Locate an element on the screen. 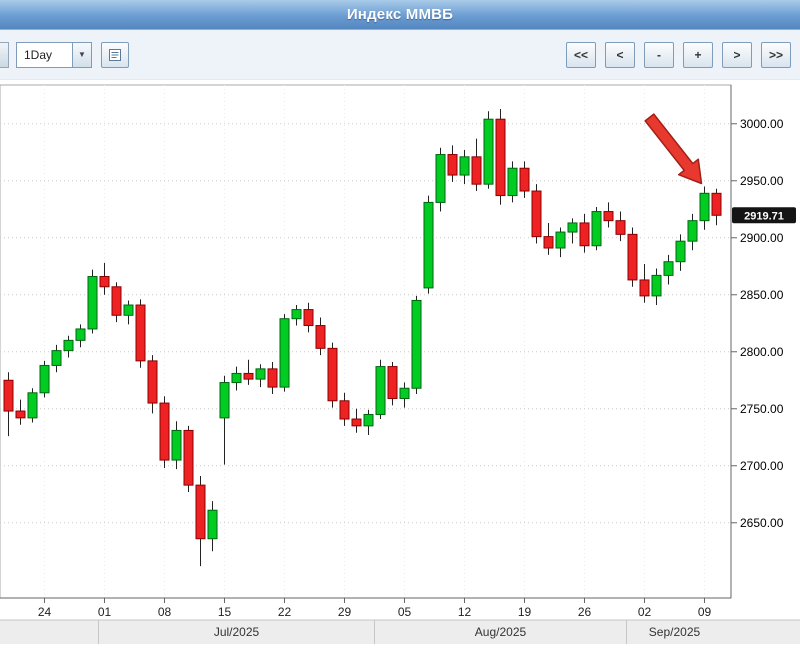 The width and height of the screenshot is (800, 649). toolbar-left-group: 1Day ▼ is located at coordinates (64, 54).